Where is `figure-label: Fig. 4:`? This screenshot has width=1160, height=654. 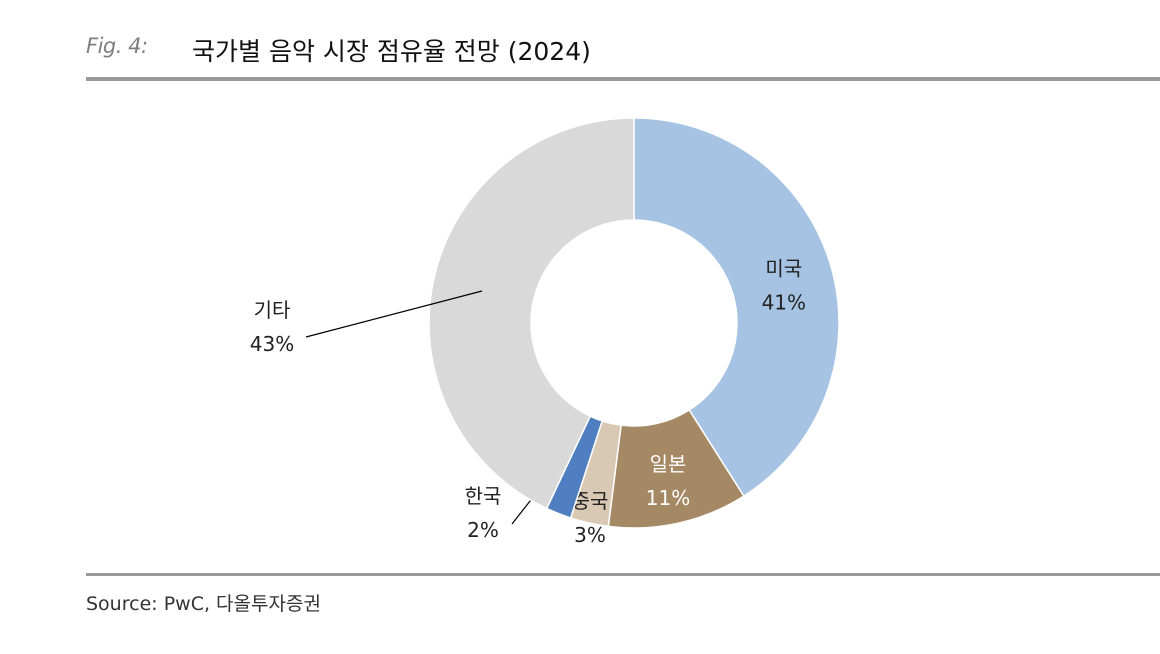 figure-label: Fig. 4: is located at coordinates (117, 46).